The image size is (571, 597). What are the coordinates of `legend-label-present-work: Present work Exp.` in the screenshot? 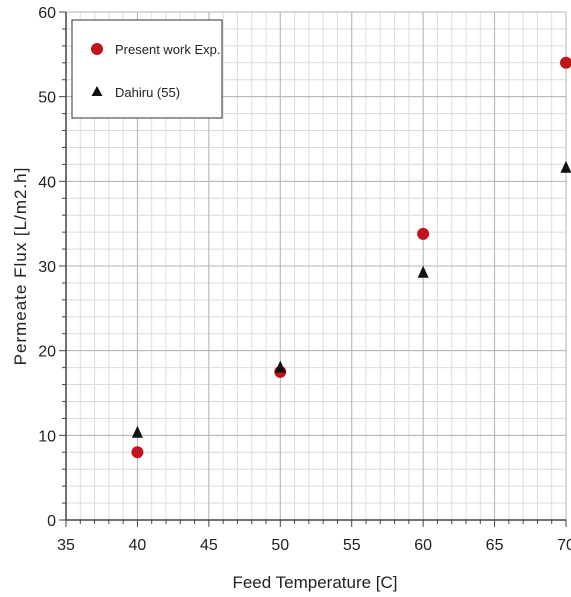 It's located at (168, 49).